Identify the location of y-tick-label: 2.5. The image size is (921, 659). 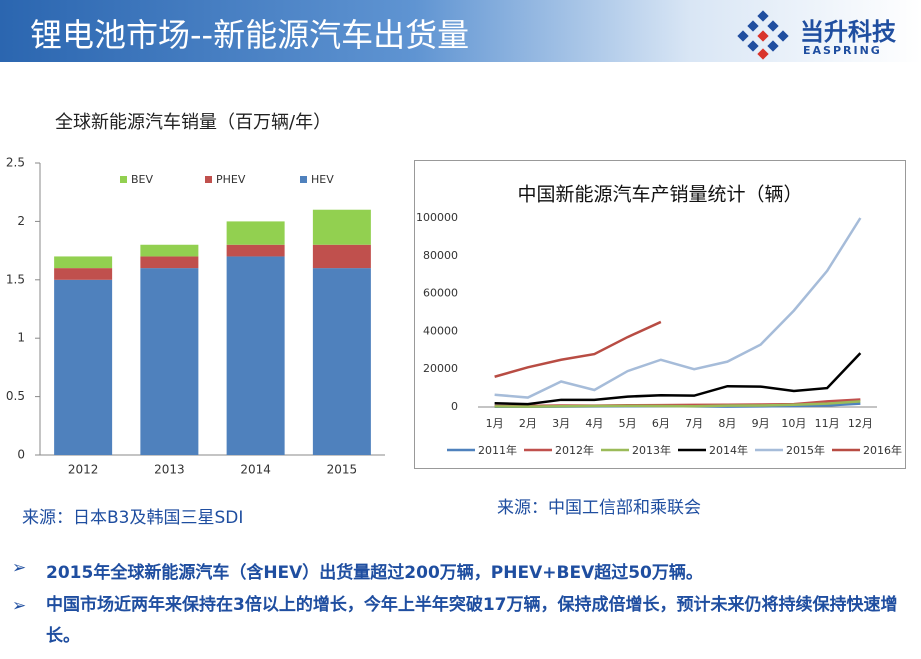
(15, 163).